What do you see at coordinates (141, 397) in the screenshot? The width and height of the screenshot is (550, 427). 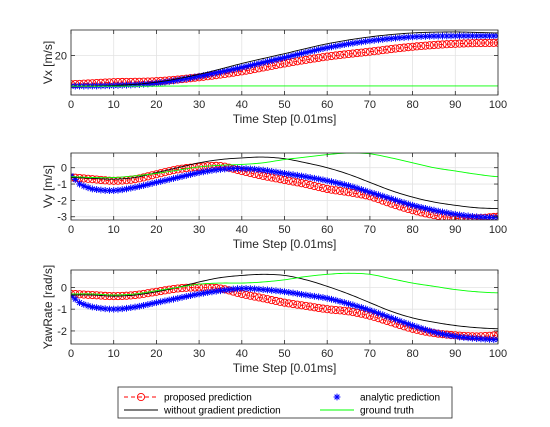 I see `legend-marker` at bounding box center [141, 397].